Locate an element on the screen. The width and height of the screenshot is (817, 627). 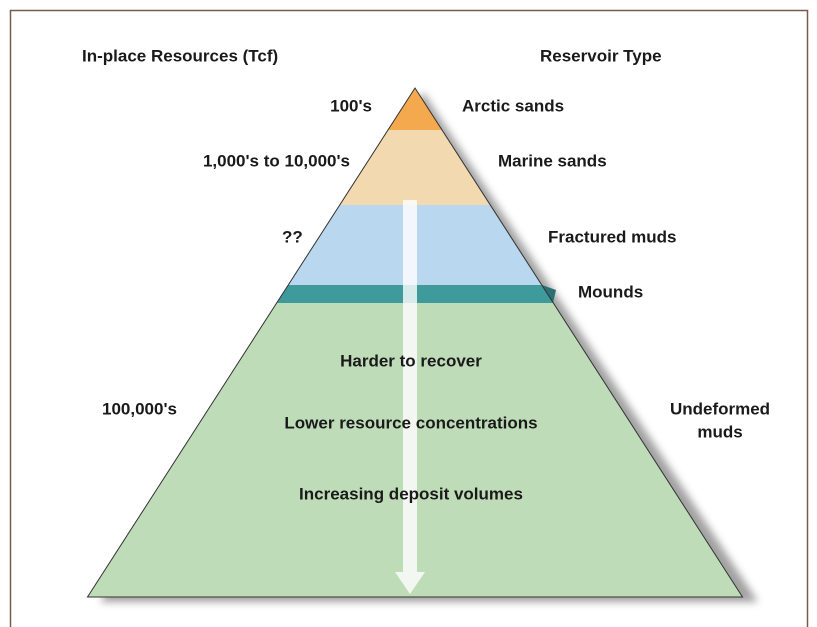
center-note: Lower resource concentrations is located at coordinates (410, 422).